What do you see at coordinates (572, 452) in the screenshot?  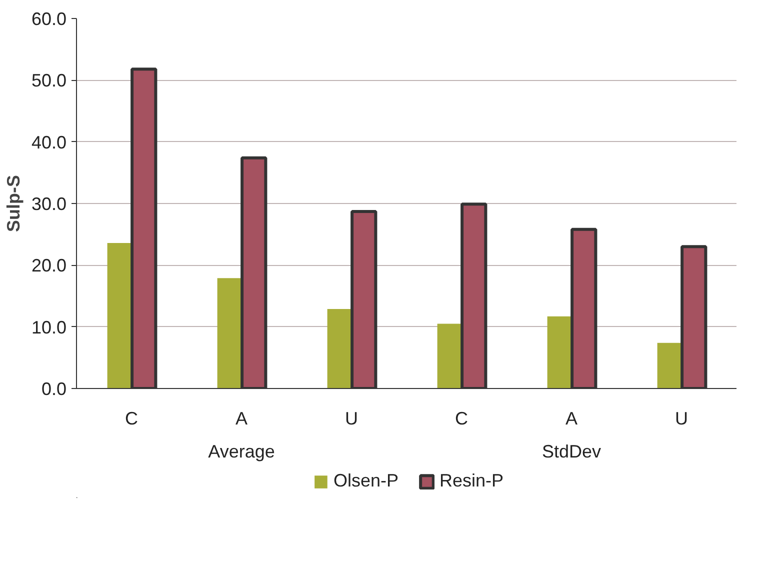 I see `text: StdDev` at bounding box center [572, 452].